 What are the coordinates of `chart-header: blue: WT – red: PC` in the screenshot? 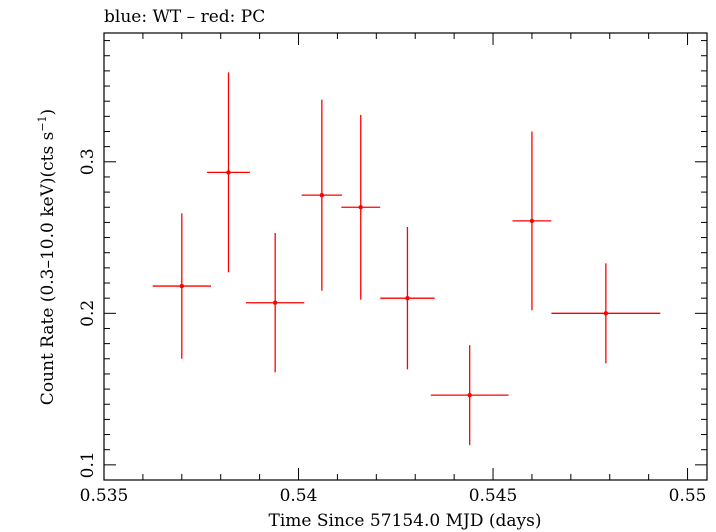 It's located at (184, 17).